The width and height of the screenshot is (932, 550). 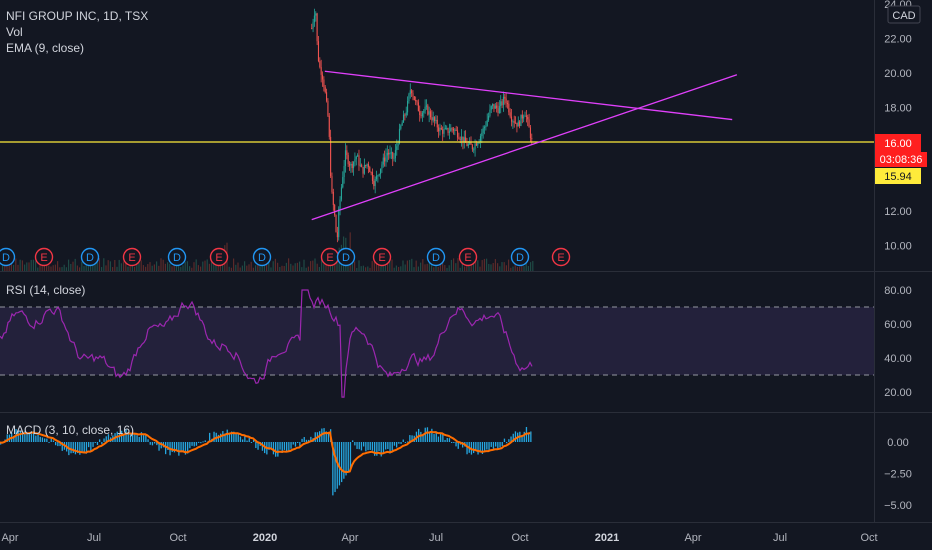 I want to click on ema-legend: EMA (9, close), so click(x=45, y=48).